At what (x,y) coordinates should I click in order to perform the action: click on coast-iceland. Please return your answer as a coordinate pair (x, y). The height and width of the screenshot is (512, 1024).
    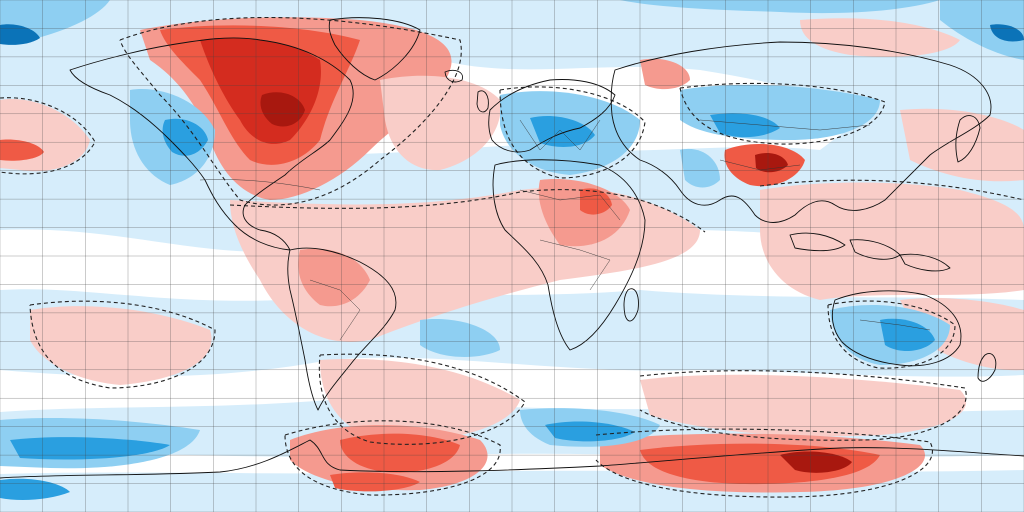
    Looking at the image, I should click on (453, 76).